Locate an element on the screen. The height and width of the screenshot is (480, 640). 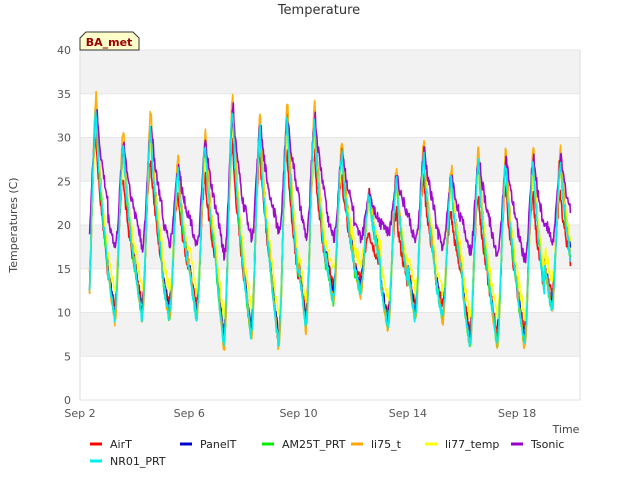
legend-item-li75-t: li75_t is located at coordinates (376, 444).